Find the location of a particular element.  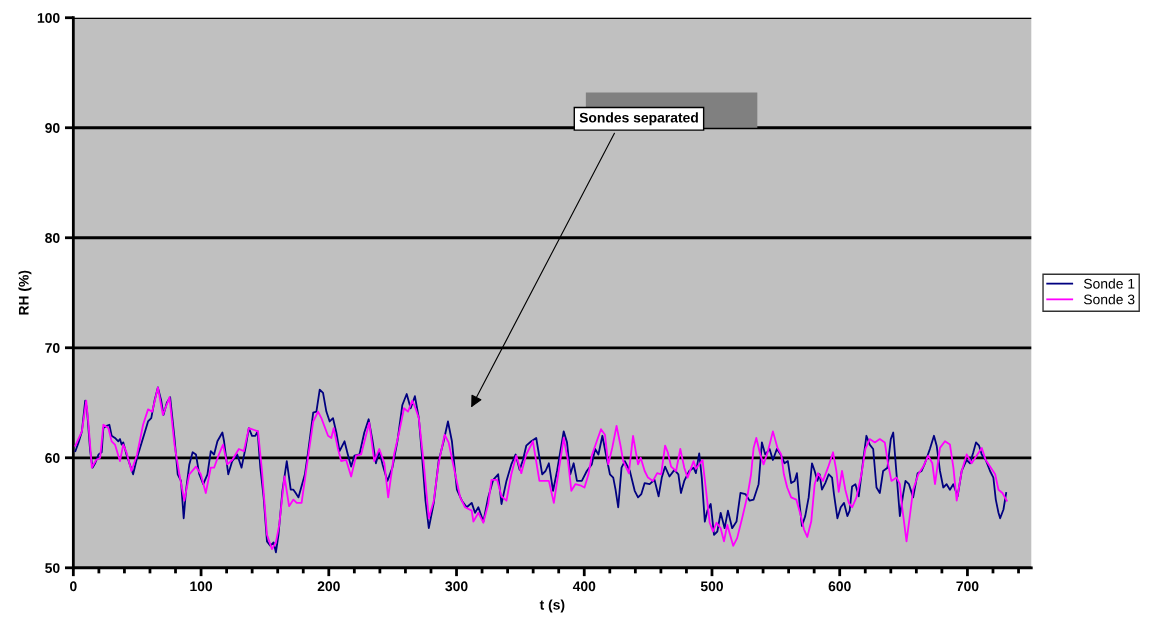

x-tick-label: 300 is located at coordinates (456, 586).